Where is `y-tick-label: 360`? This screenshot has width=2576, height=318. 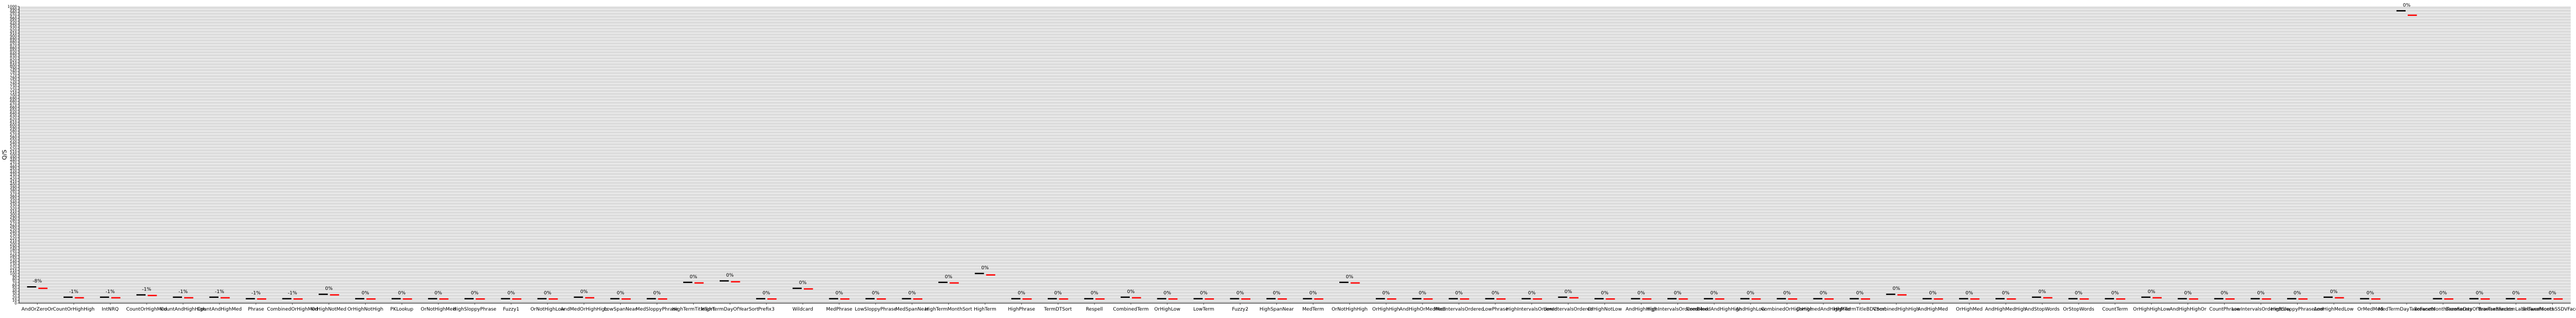
y-tick-label: 360 is located at coordinates (13, 197).